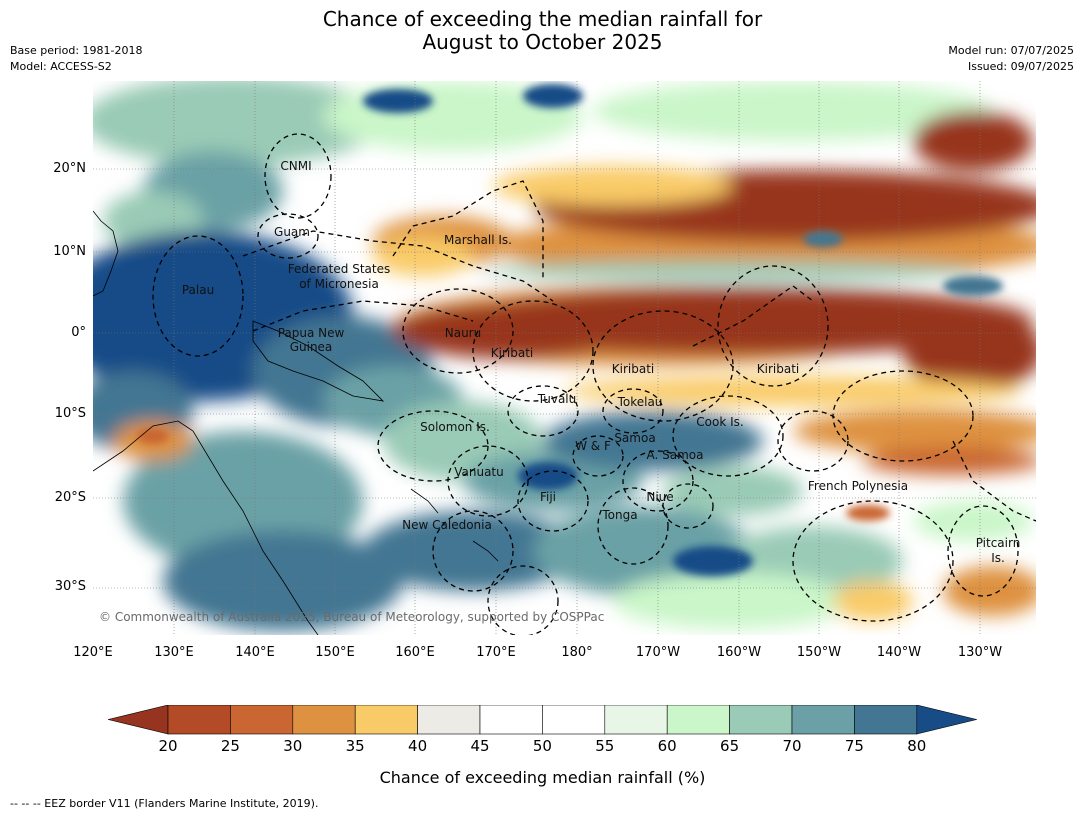 The image size is (1085, 816). Describe the element at coordinates (719, 422) in the screenshot. I see `region-label: Cook Is.` at that location.